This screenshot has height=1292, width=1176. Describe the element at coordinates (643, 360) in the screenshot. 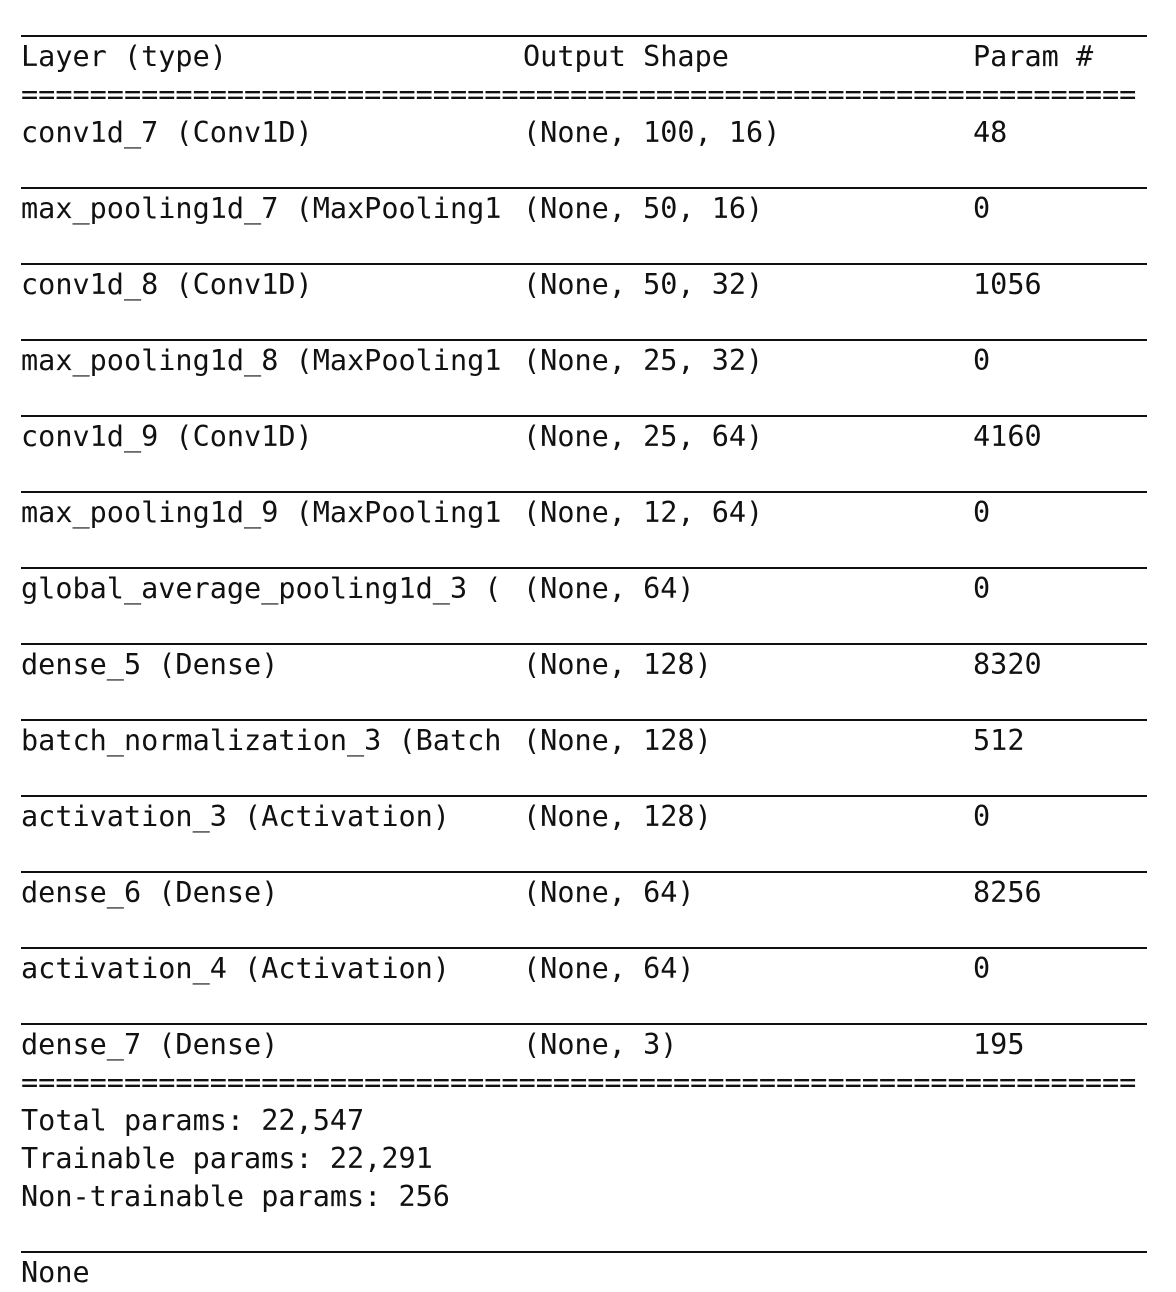

I see `layer-output-shape: (None, 25, 32)` at that location.